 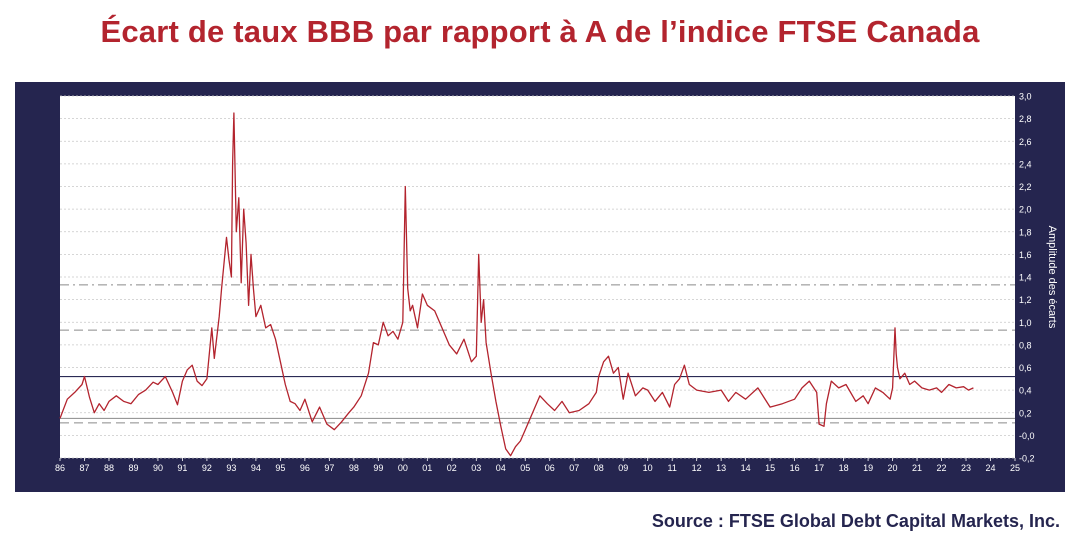 I want to click on y-tick-label: 2,6, so click(x=1025, y=142).